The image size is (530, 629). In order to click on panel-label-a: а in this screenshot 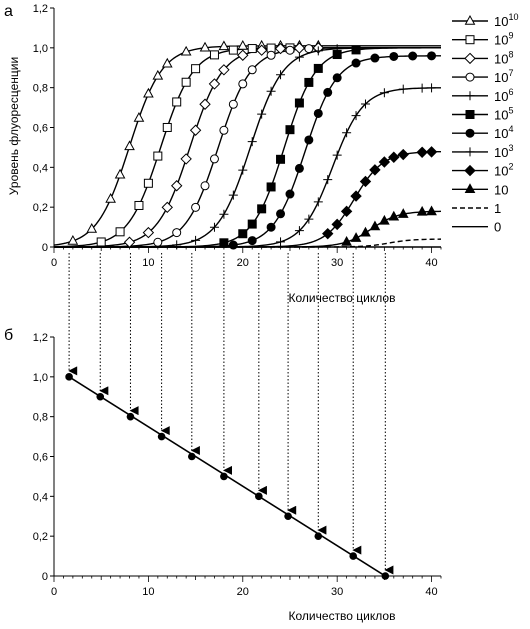, I will do `click(8, 11)`.